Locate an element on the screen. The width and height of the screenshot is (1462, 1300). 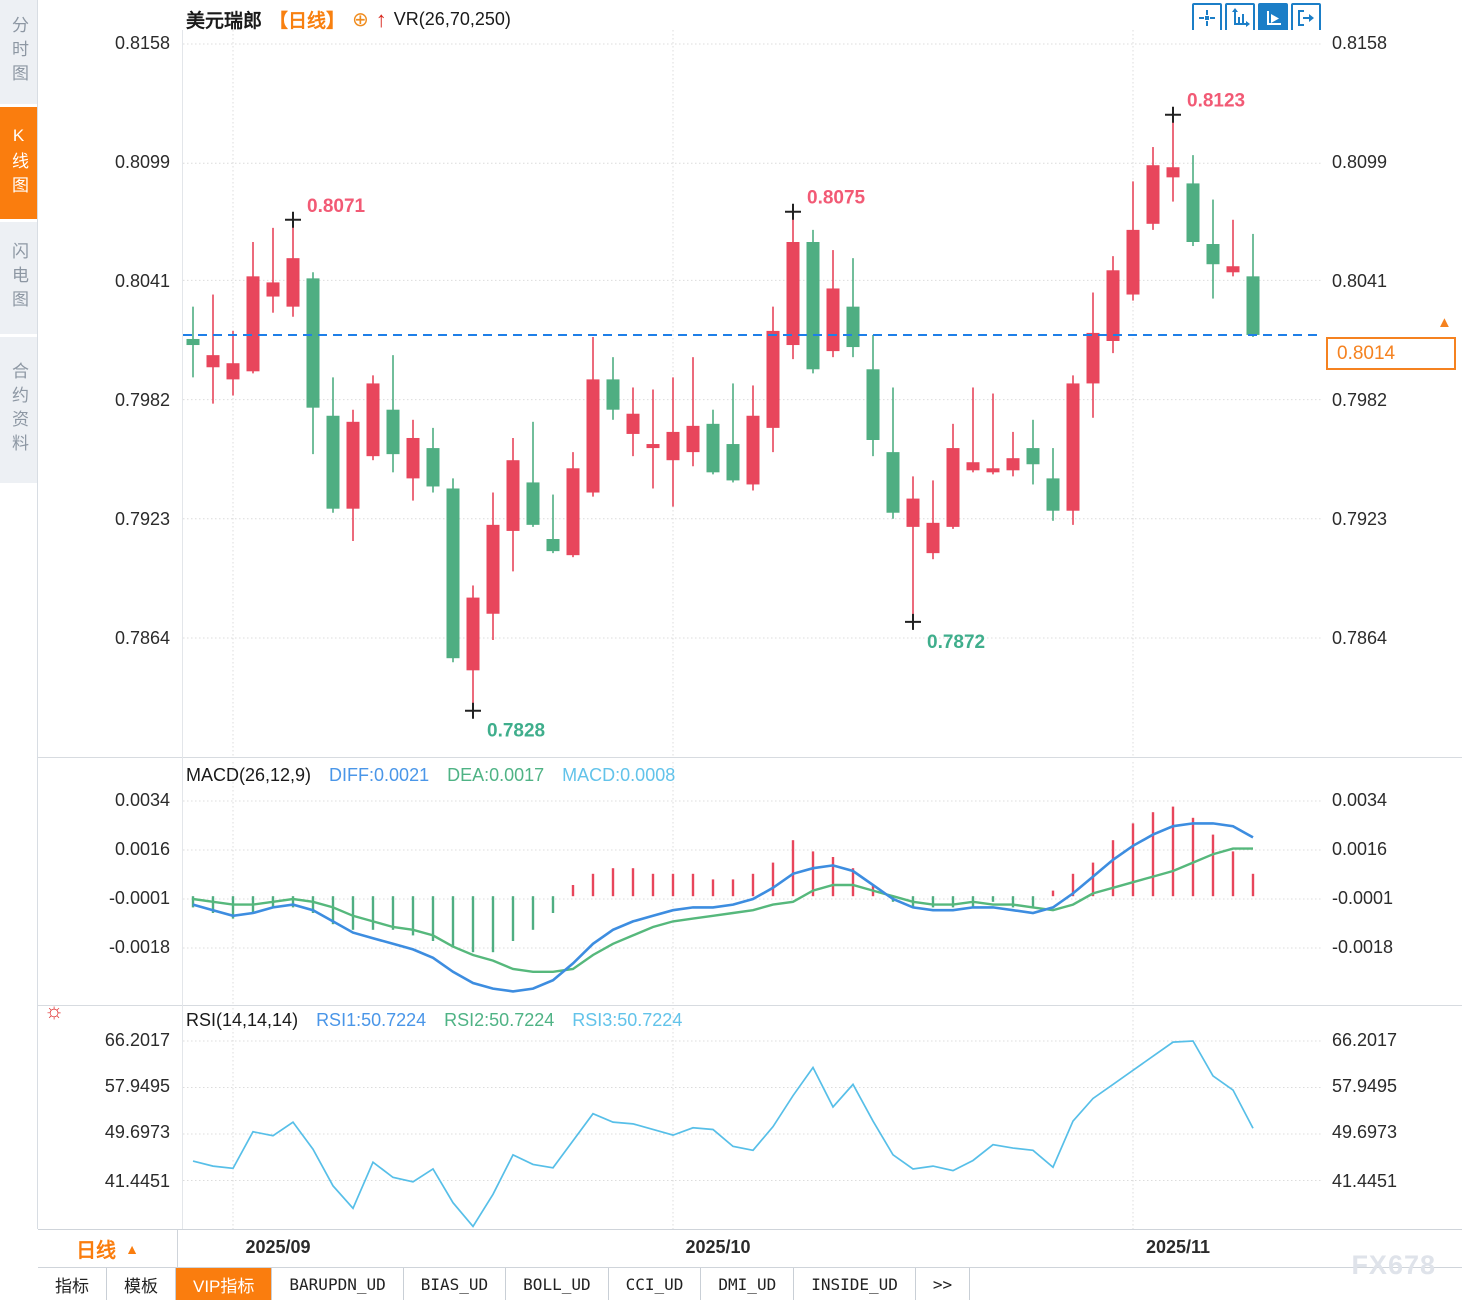
bottom-tab-7: DMI_UD is located at coordinates (748, 1284).